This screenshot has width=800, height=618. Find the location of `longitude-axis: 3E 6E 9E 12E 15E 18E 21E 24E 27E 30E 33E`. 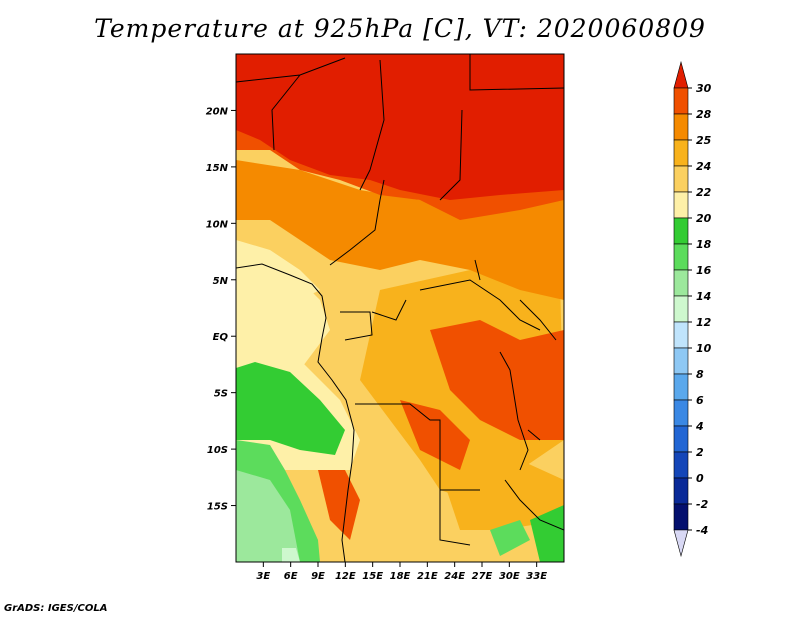

longitude-axis: 3E 6E 9E 12E 15E 18E 21E 24E 27E 30E 33E is located at coordinates (401, 572).